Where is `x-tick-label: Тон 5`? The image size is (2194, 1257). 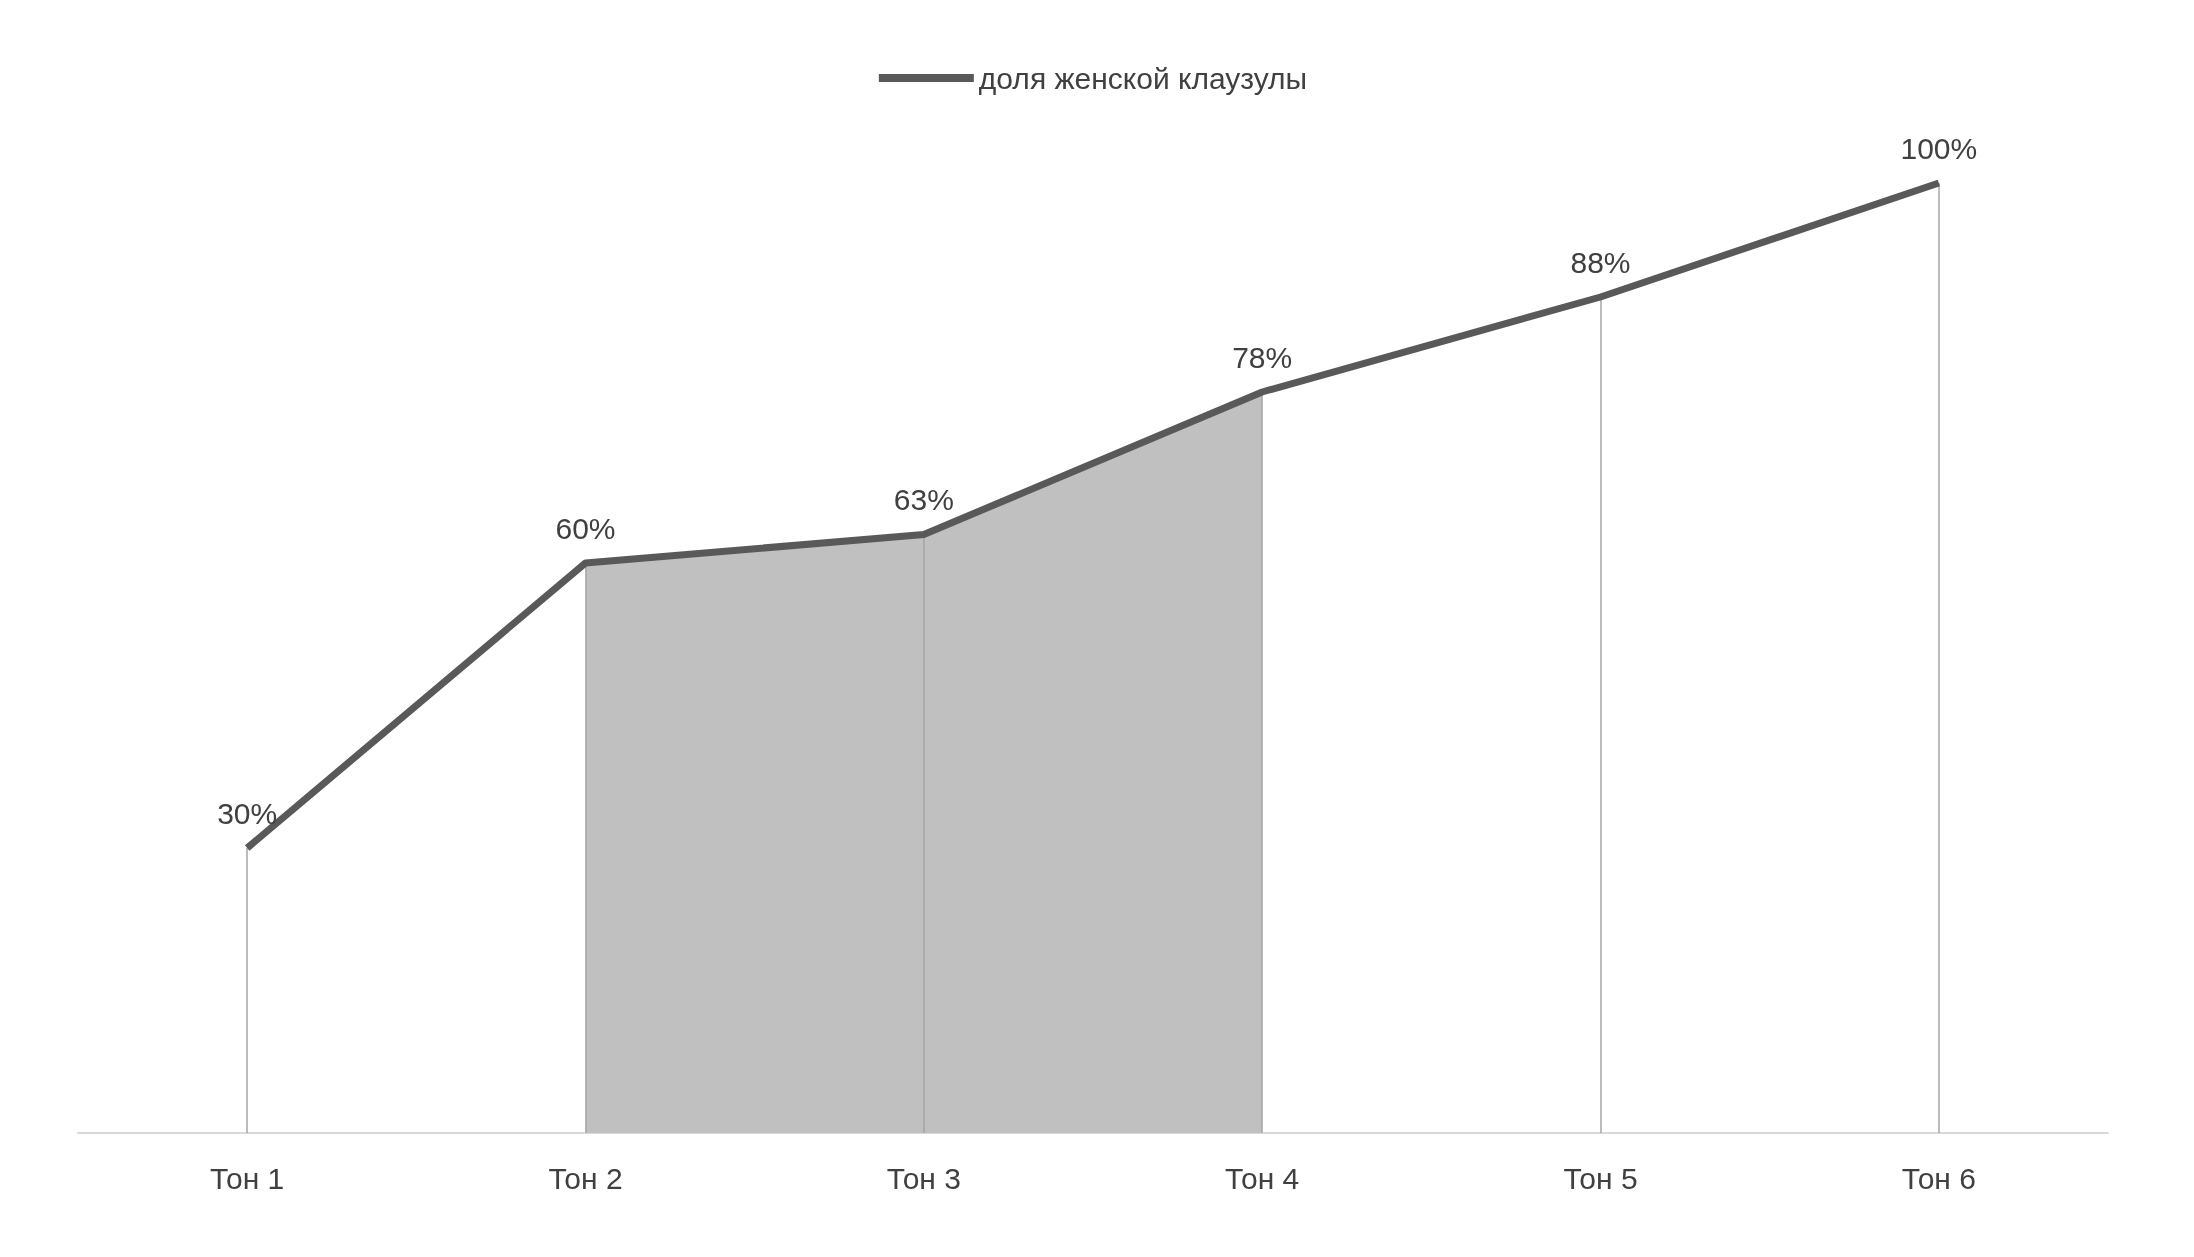
x-tick-label: Тон 5 is located at coordinates (1600, 1178).